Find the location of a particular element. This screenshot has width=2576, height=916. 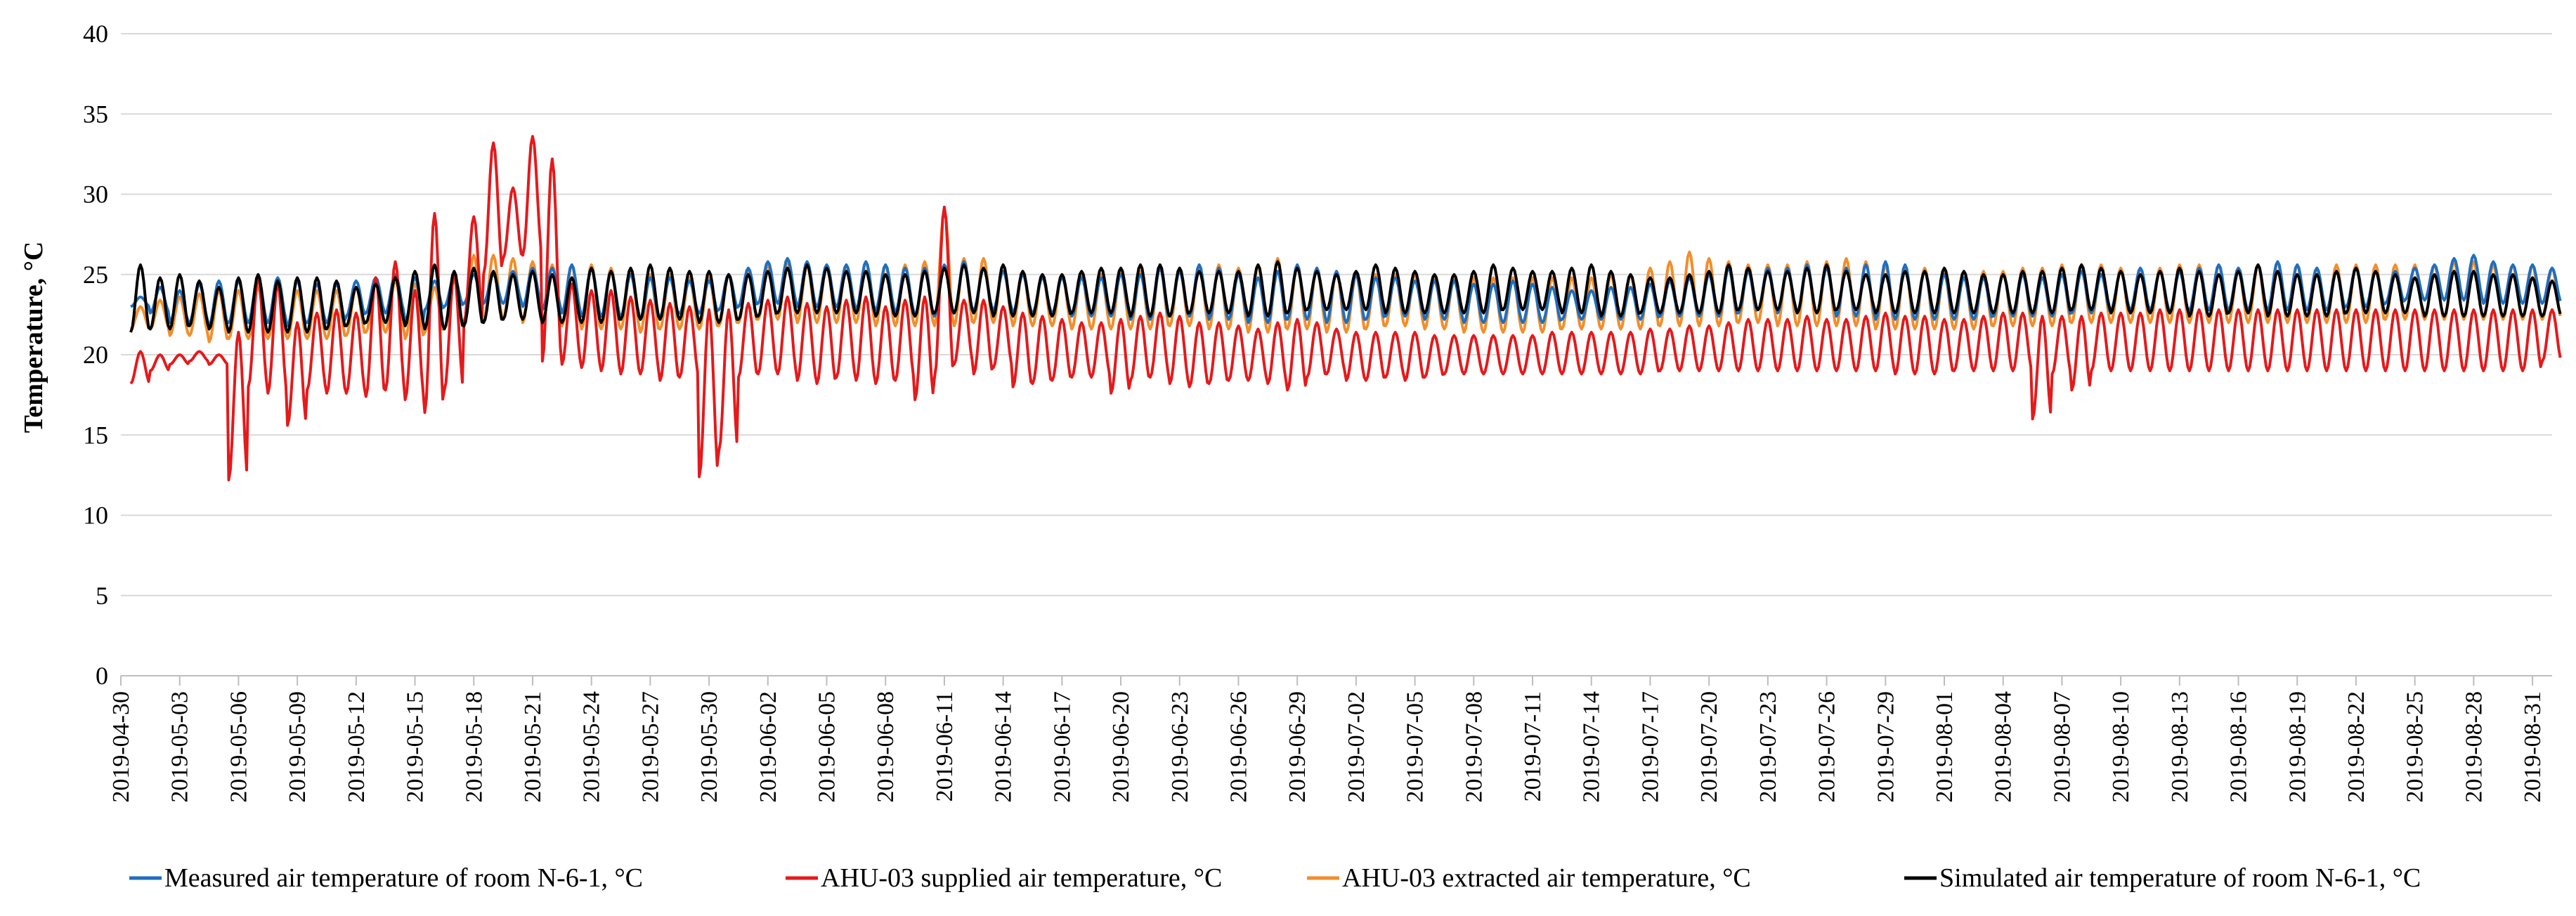

x-tick-label: 2019-07-23 is located at coordinates (1768, 747).